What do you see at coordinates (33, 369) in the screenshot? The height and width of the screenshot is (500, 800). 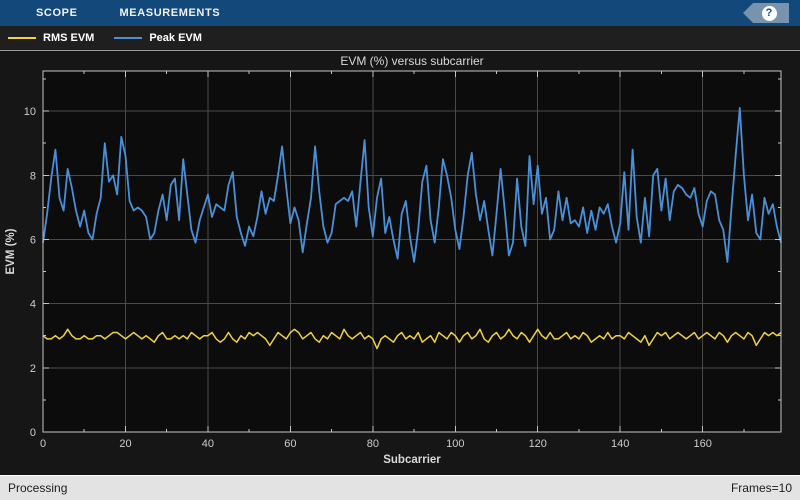 I see `y-tick-label: 2` at bounding box center [33, 369].